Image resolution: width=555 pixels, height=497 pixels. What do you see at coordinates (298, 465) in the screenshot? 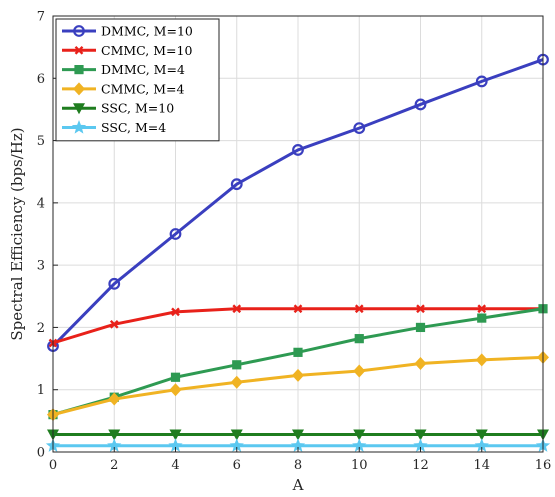
I see `x-tick-label: 8` at bounding box center [298, 465].